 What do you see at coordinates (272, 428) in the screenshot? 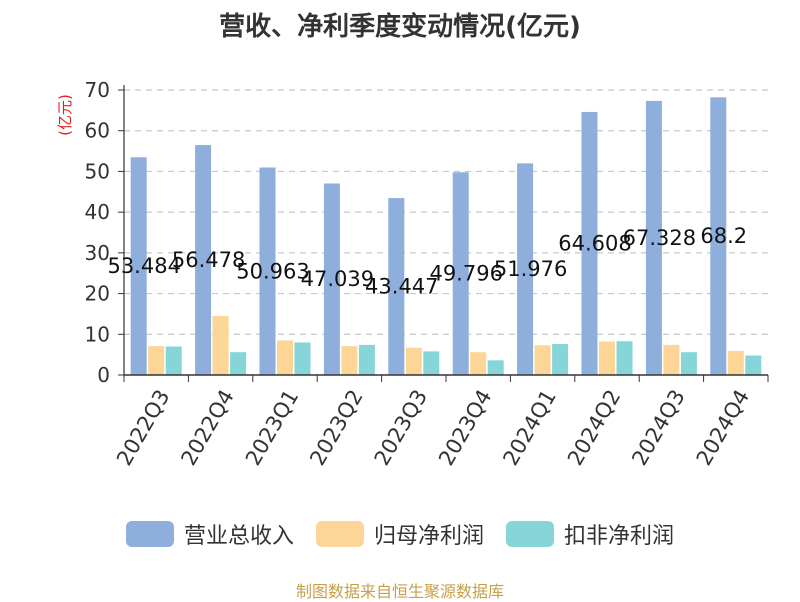
I see `x-tick-label: 2023Q1` at bounding box center [272, 428].